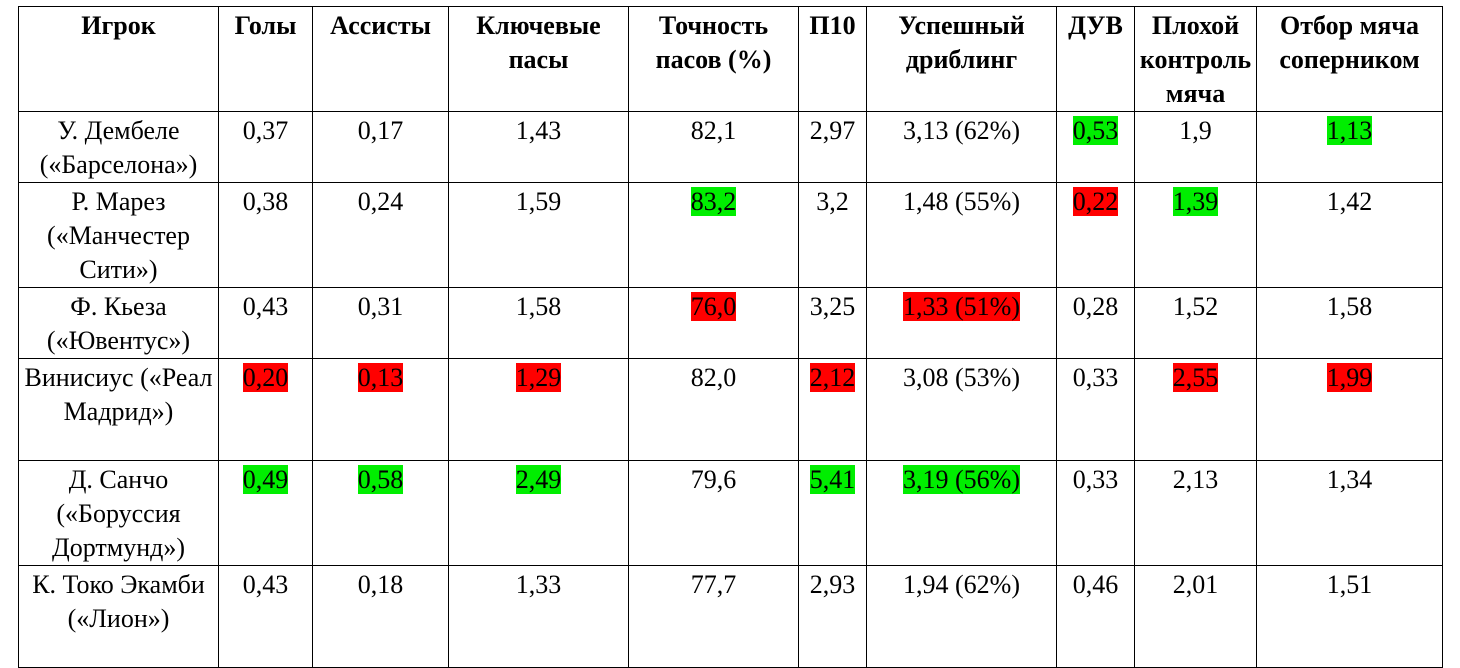 The height and width of the screenshot is (668, 1460). Describe the element at coordinates (118, 59) in the screenshot. I see `header-cell: Игрок` at that location.